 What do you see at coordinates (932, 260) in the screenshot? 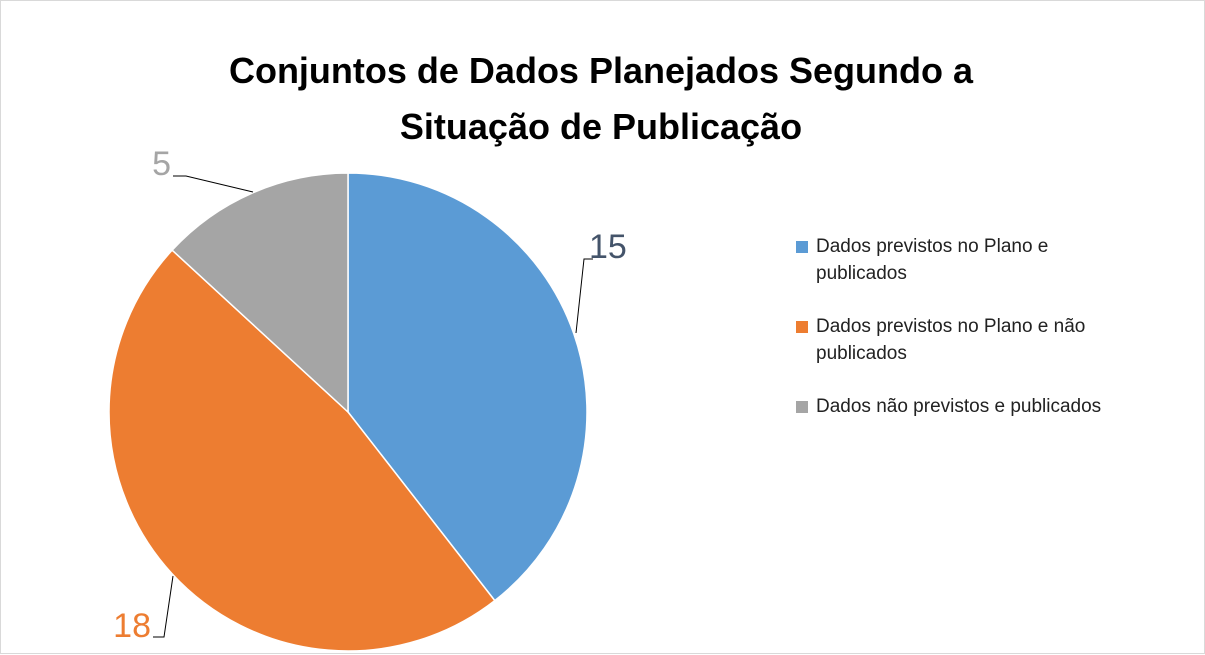
I see `legend-label: Dados previstos no Plano e publicados` at bounding box center [932, 260].